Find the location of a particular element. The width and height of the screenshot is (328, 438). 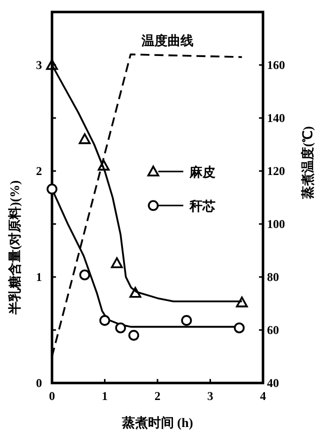

y-tick-label: 2 is located at coordinates (39, 171).